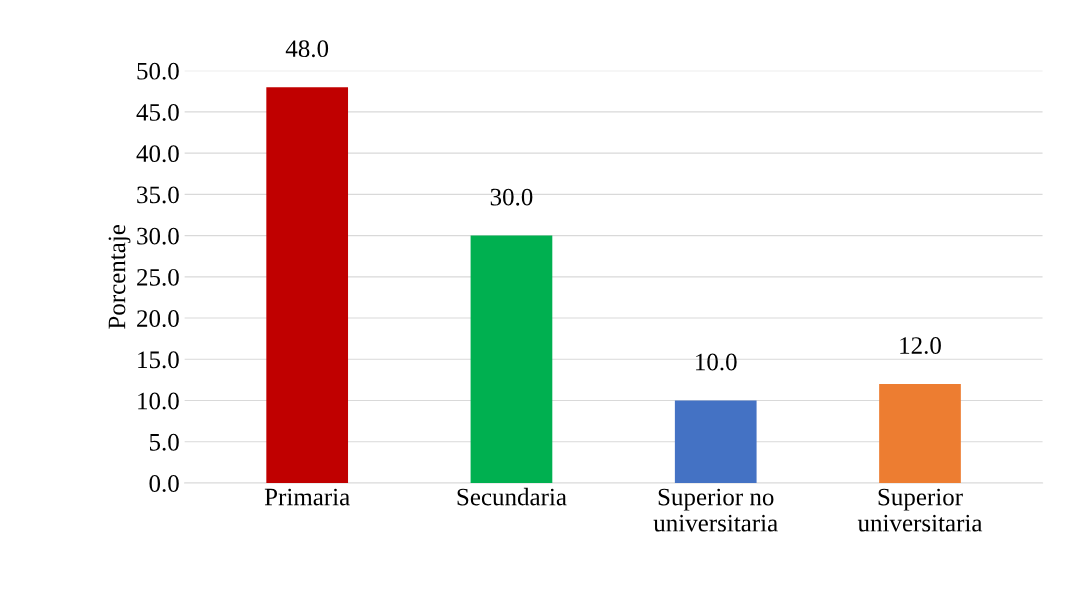  Describe the element at coordinates (119, 276) in the screenshot. I see `y-axis-title: Porcentaje` at that location.